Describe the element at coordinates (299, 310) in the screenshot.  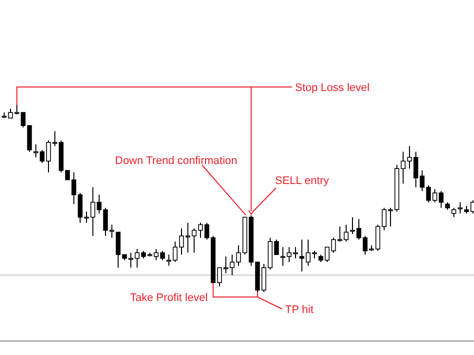
I see `text: TP hit` at that location.